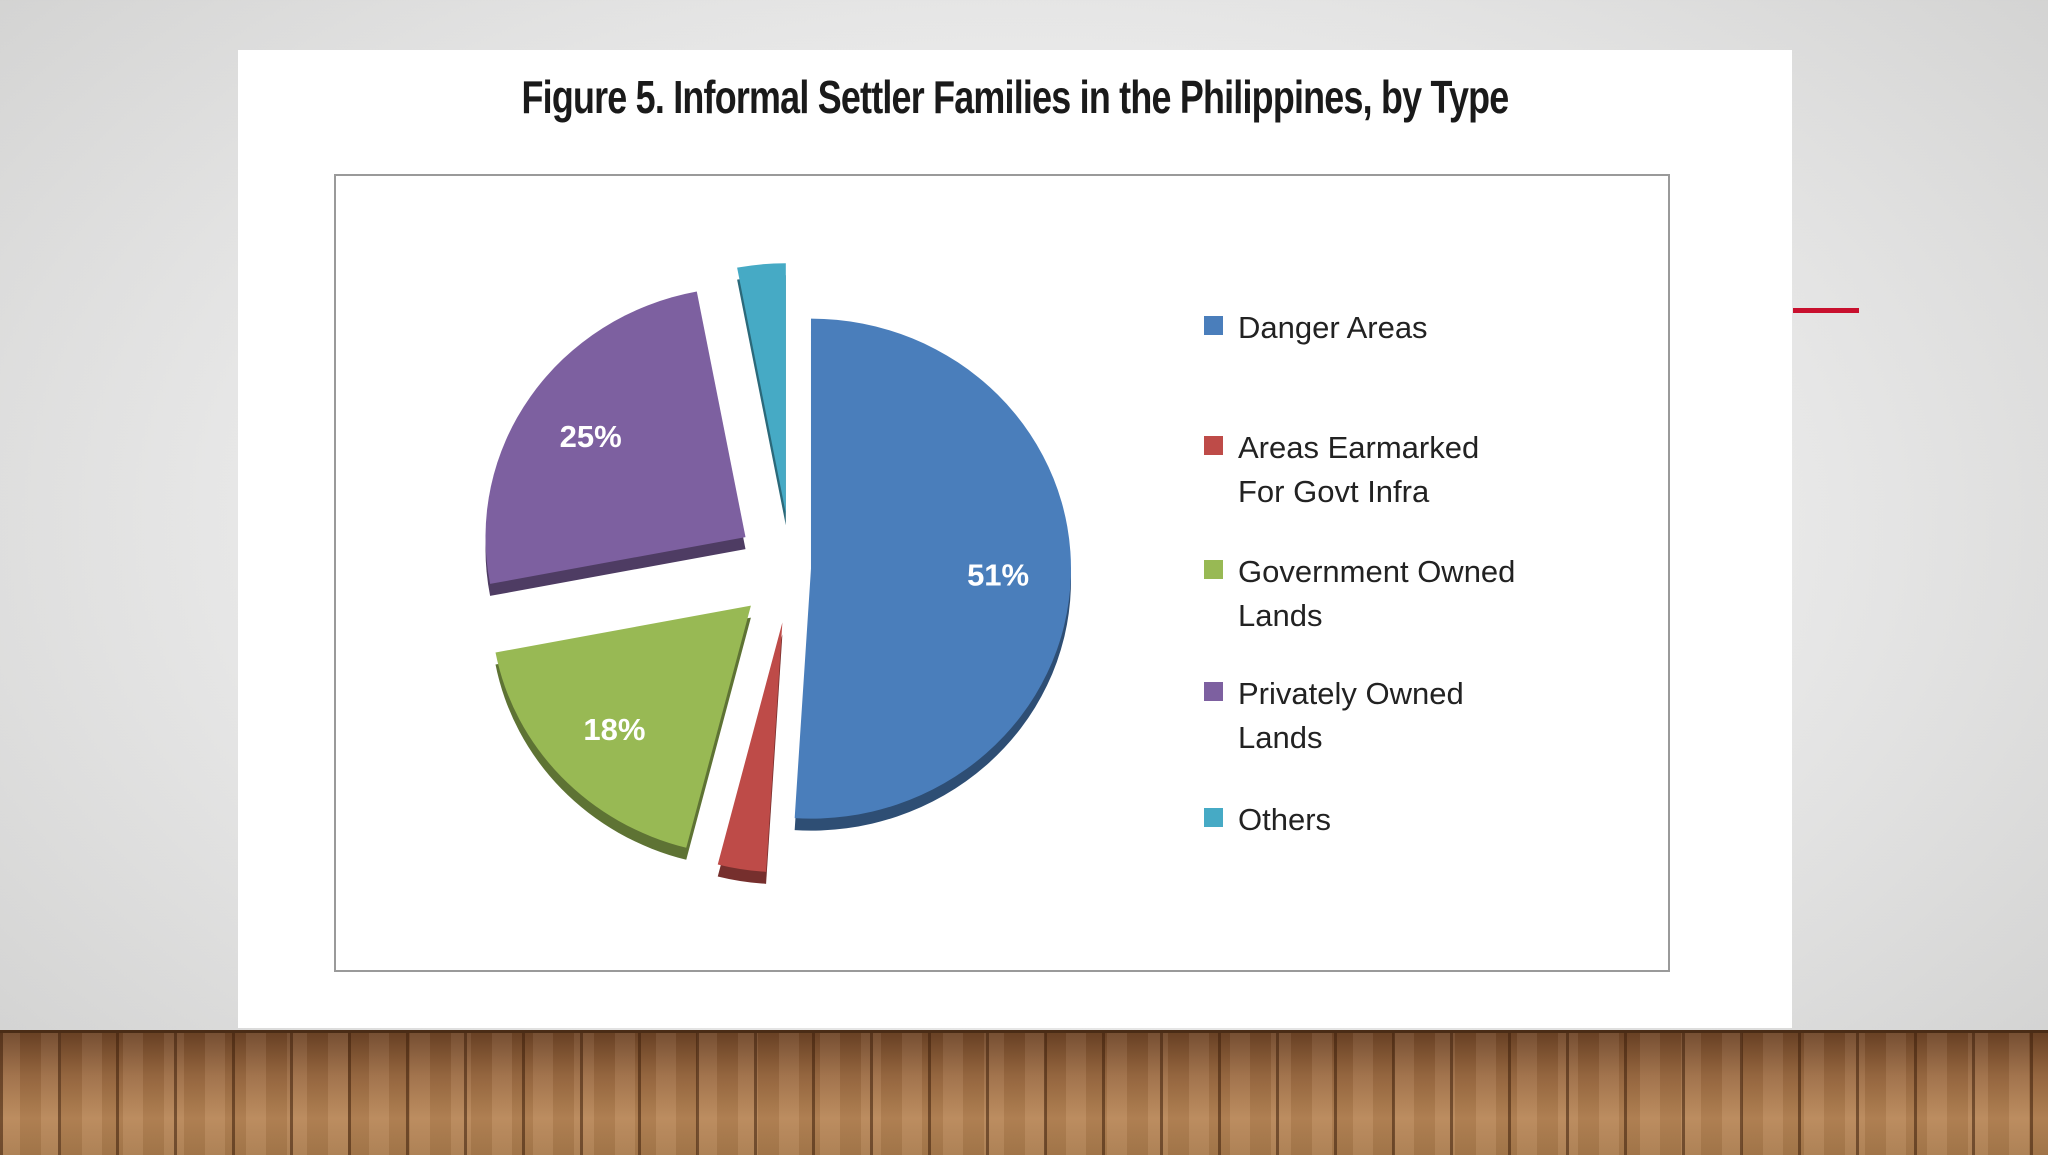 Image resolution: width=2048 pixels, height=1155 pixels. Describe the element at coordinates (998, 574) in the screenshot. I see `slice-label: 51%` at that location.